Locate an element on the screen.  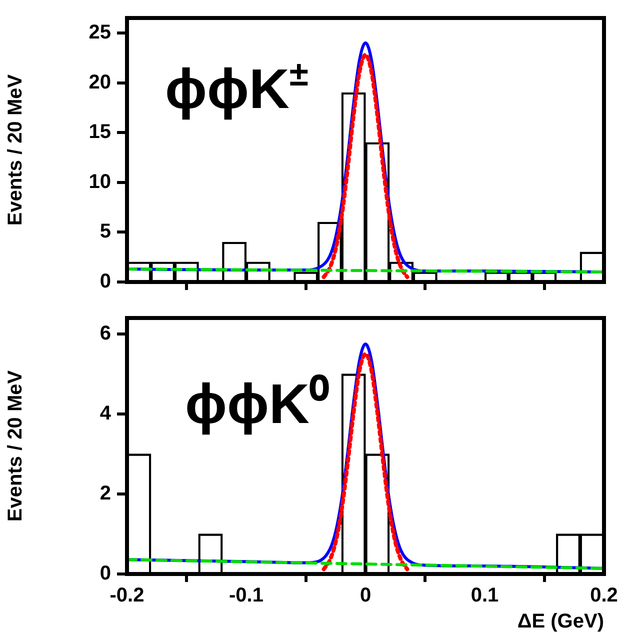
y-tick-label: 5 is located at coordinates (105, 231).